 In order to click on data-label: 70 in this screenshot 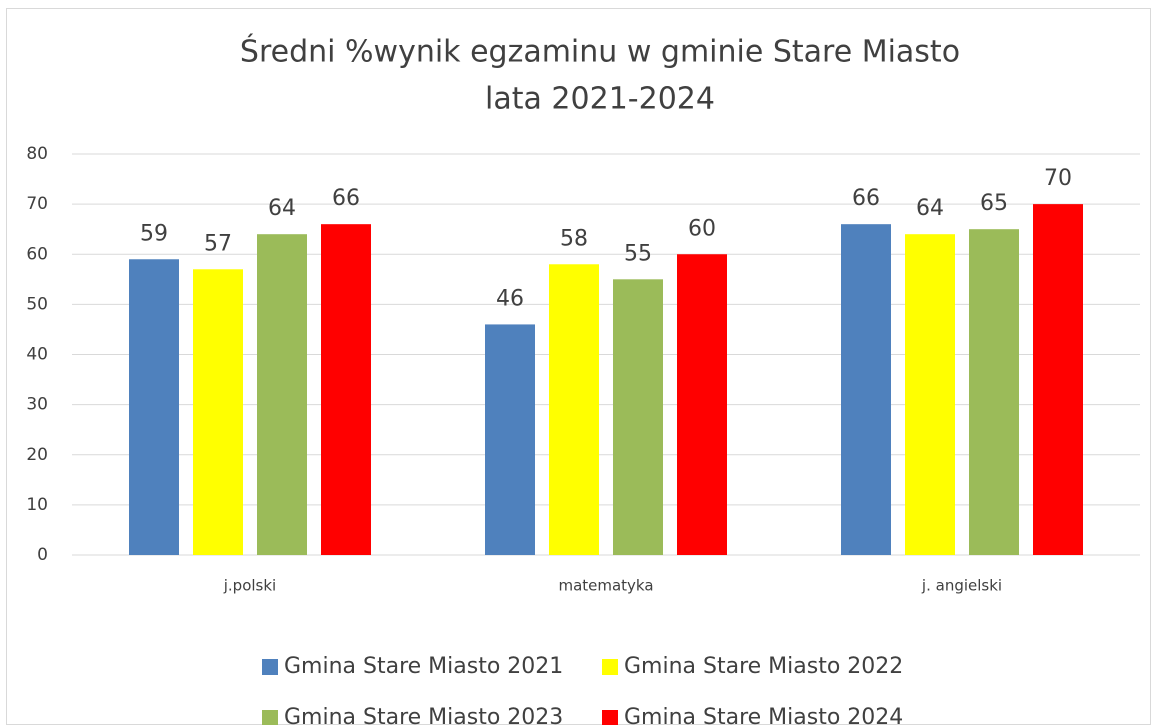, I will do `click(1058, 178)`.